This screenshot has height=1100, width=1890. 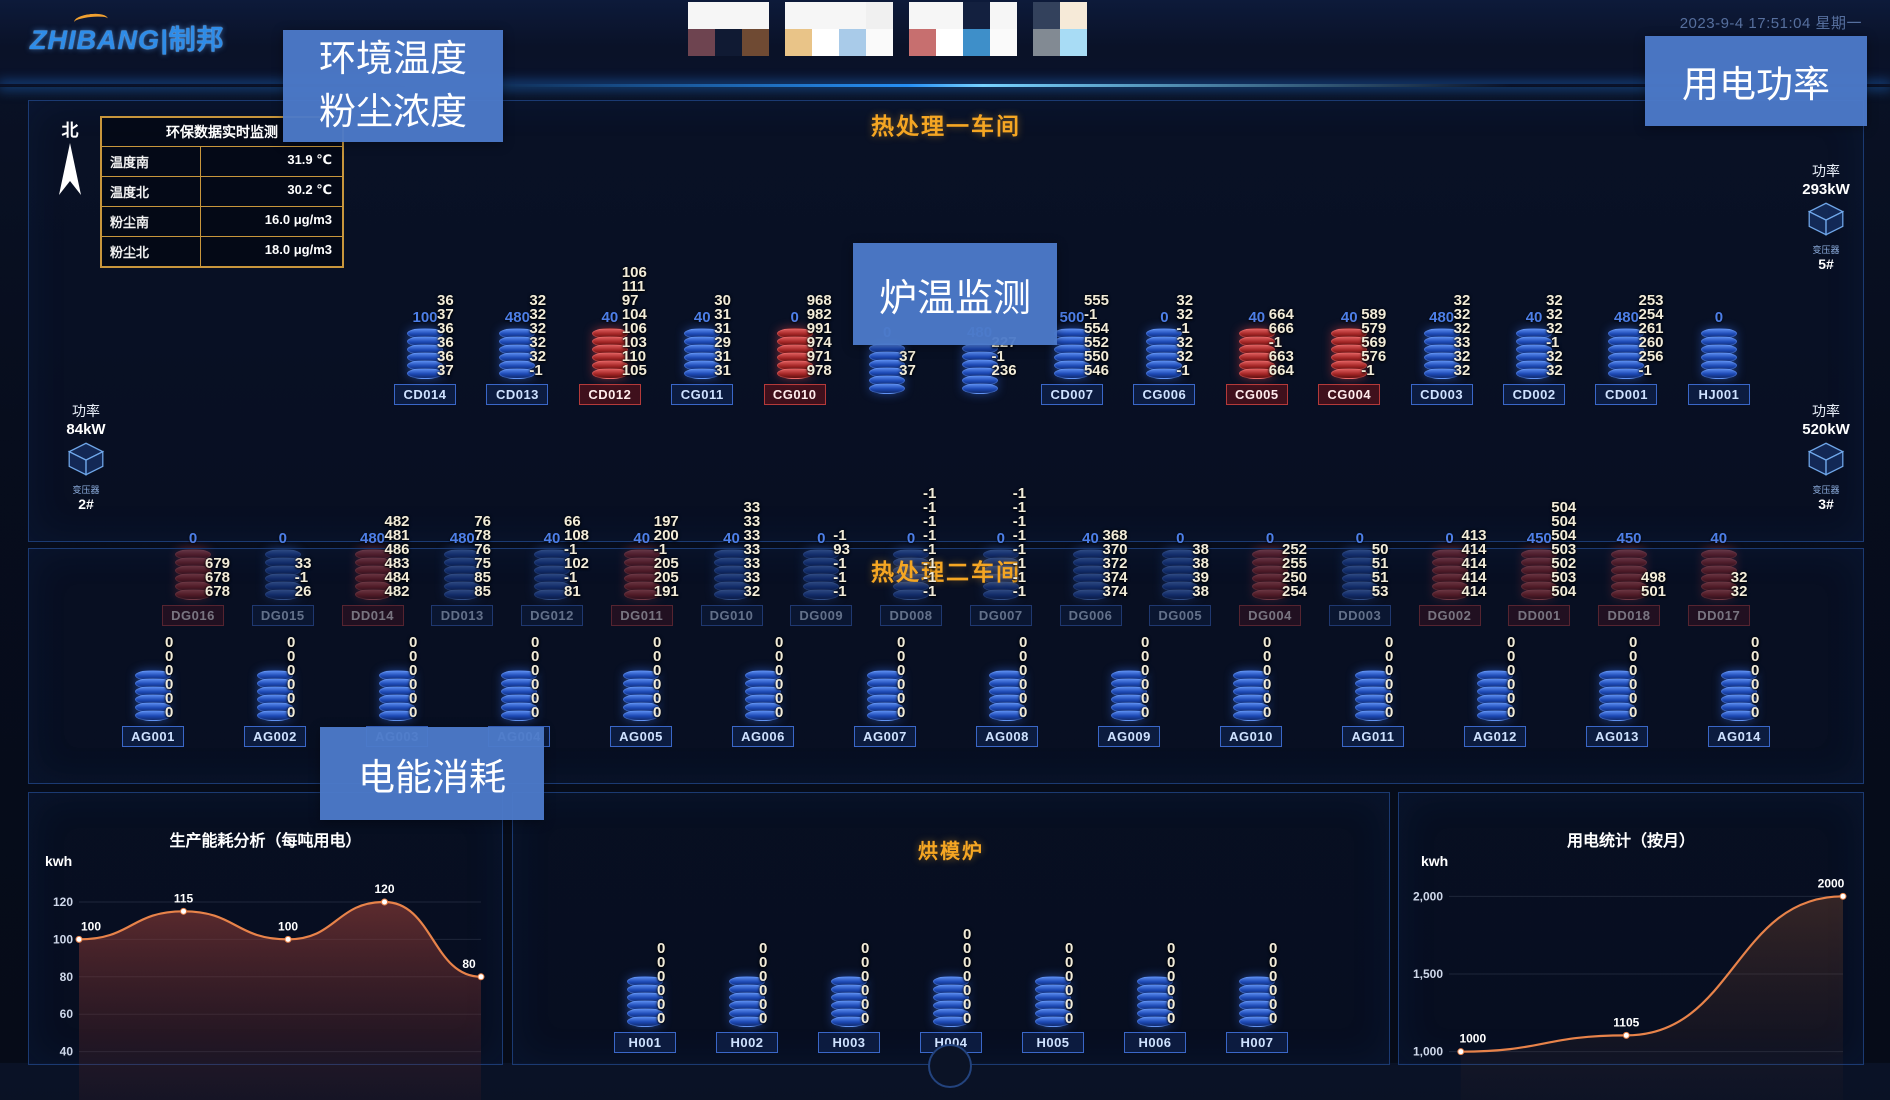 I want to click on furnace-label: AG008, so click(x=1007, y=736).